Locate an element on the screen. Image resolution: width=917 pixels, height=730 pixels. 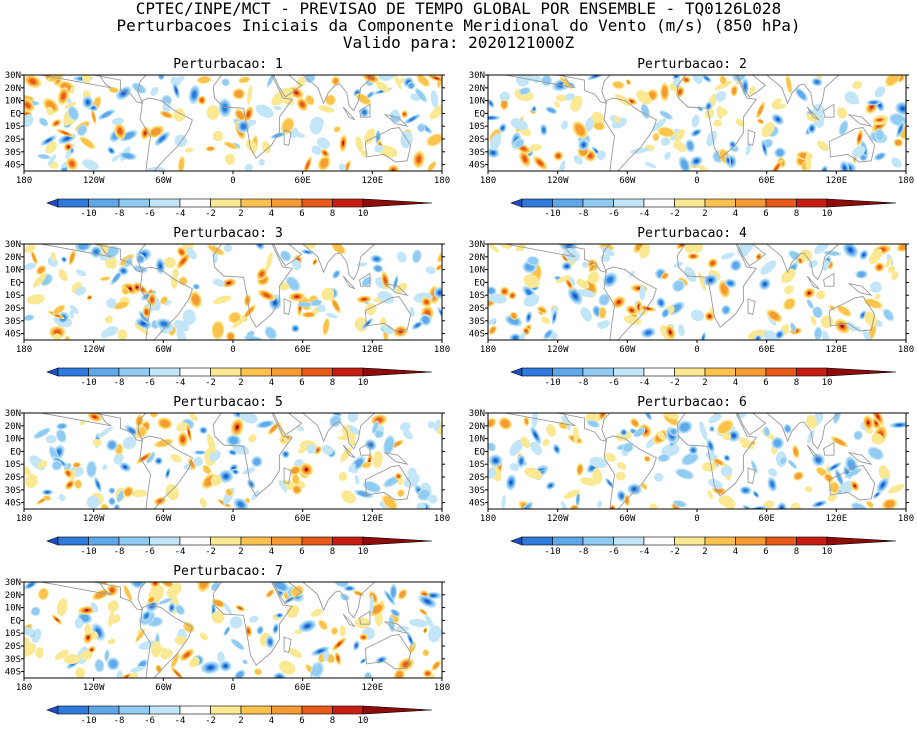
colorbar-label: -4 is located at coordinates (180, 383).